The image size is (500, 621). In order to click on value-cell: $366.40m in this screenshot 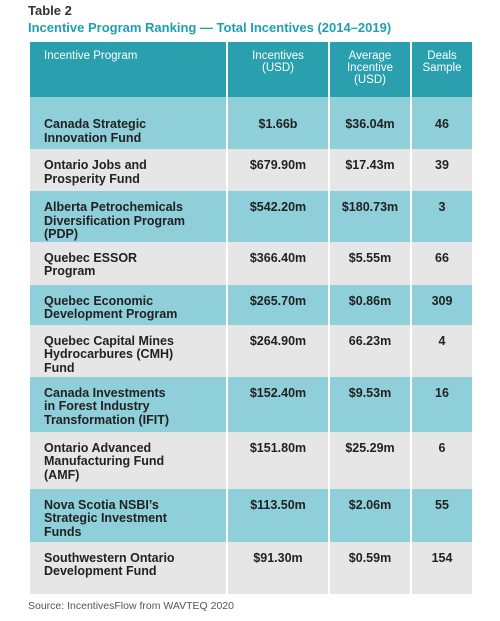, I will do `click(278, 263)`.